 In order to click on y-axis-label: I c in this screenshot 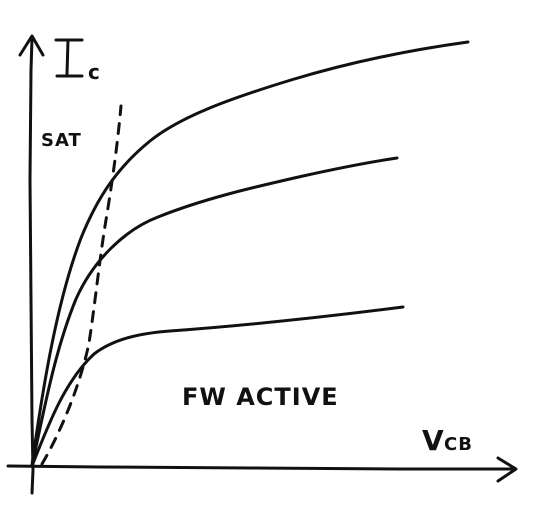, I will do `click(77, 61)`.